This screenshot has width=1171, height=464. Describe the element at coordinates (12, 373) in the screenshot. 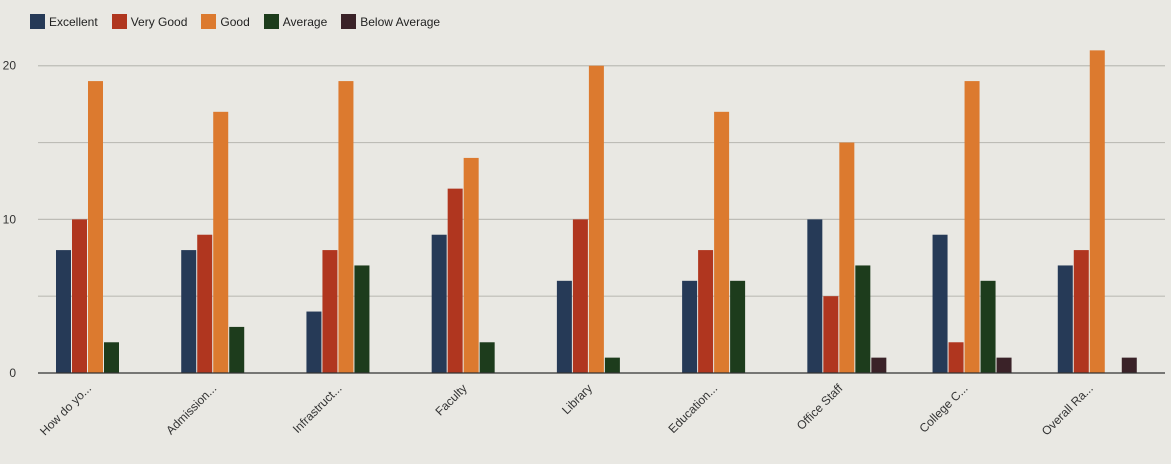

I see `y-tick-label: 0` at that location.